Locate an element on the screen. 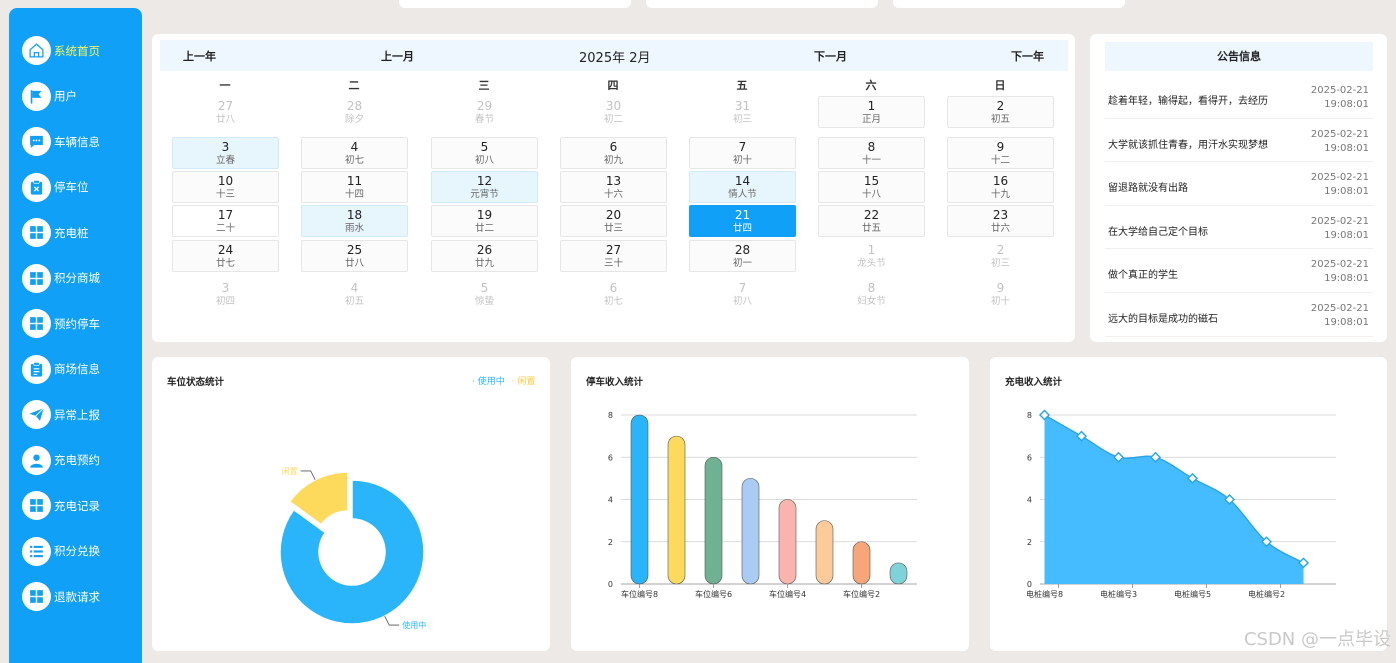 Image resolution: width=1396 pixels, height=663 pixels. pie-label: 闲置 is located at coordinates (290, 471).